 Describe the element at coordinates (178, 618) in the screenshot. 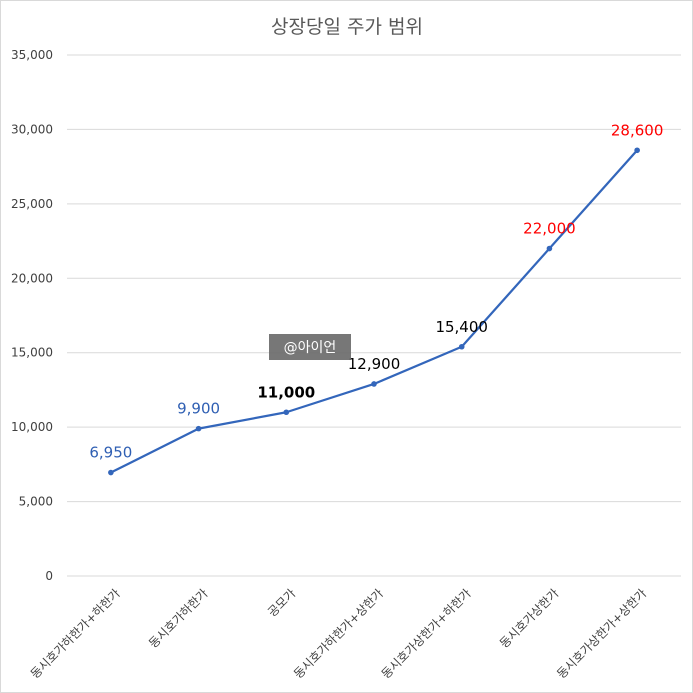

I see `x-tick-label: 동시호가하한가` at that location.